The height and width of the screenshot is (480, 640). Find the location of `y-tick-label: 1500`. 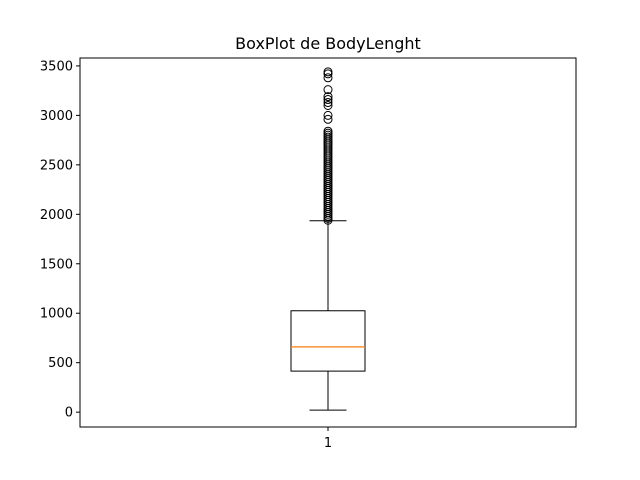

y-tick-label: 1500 is located at coordinates (56, 264).